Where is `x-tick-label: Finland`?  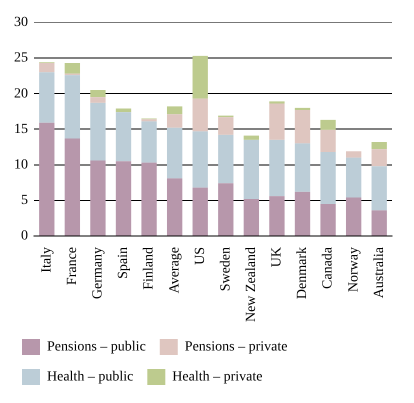
x-tick-label: Finland is located at coordinates (149, 268).